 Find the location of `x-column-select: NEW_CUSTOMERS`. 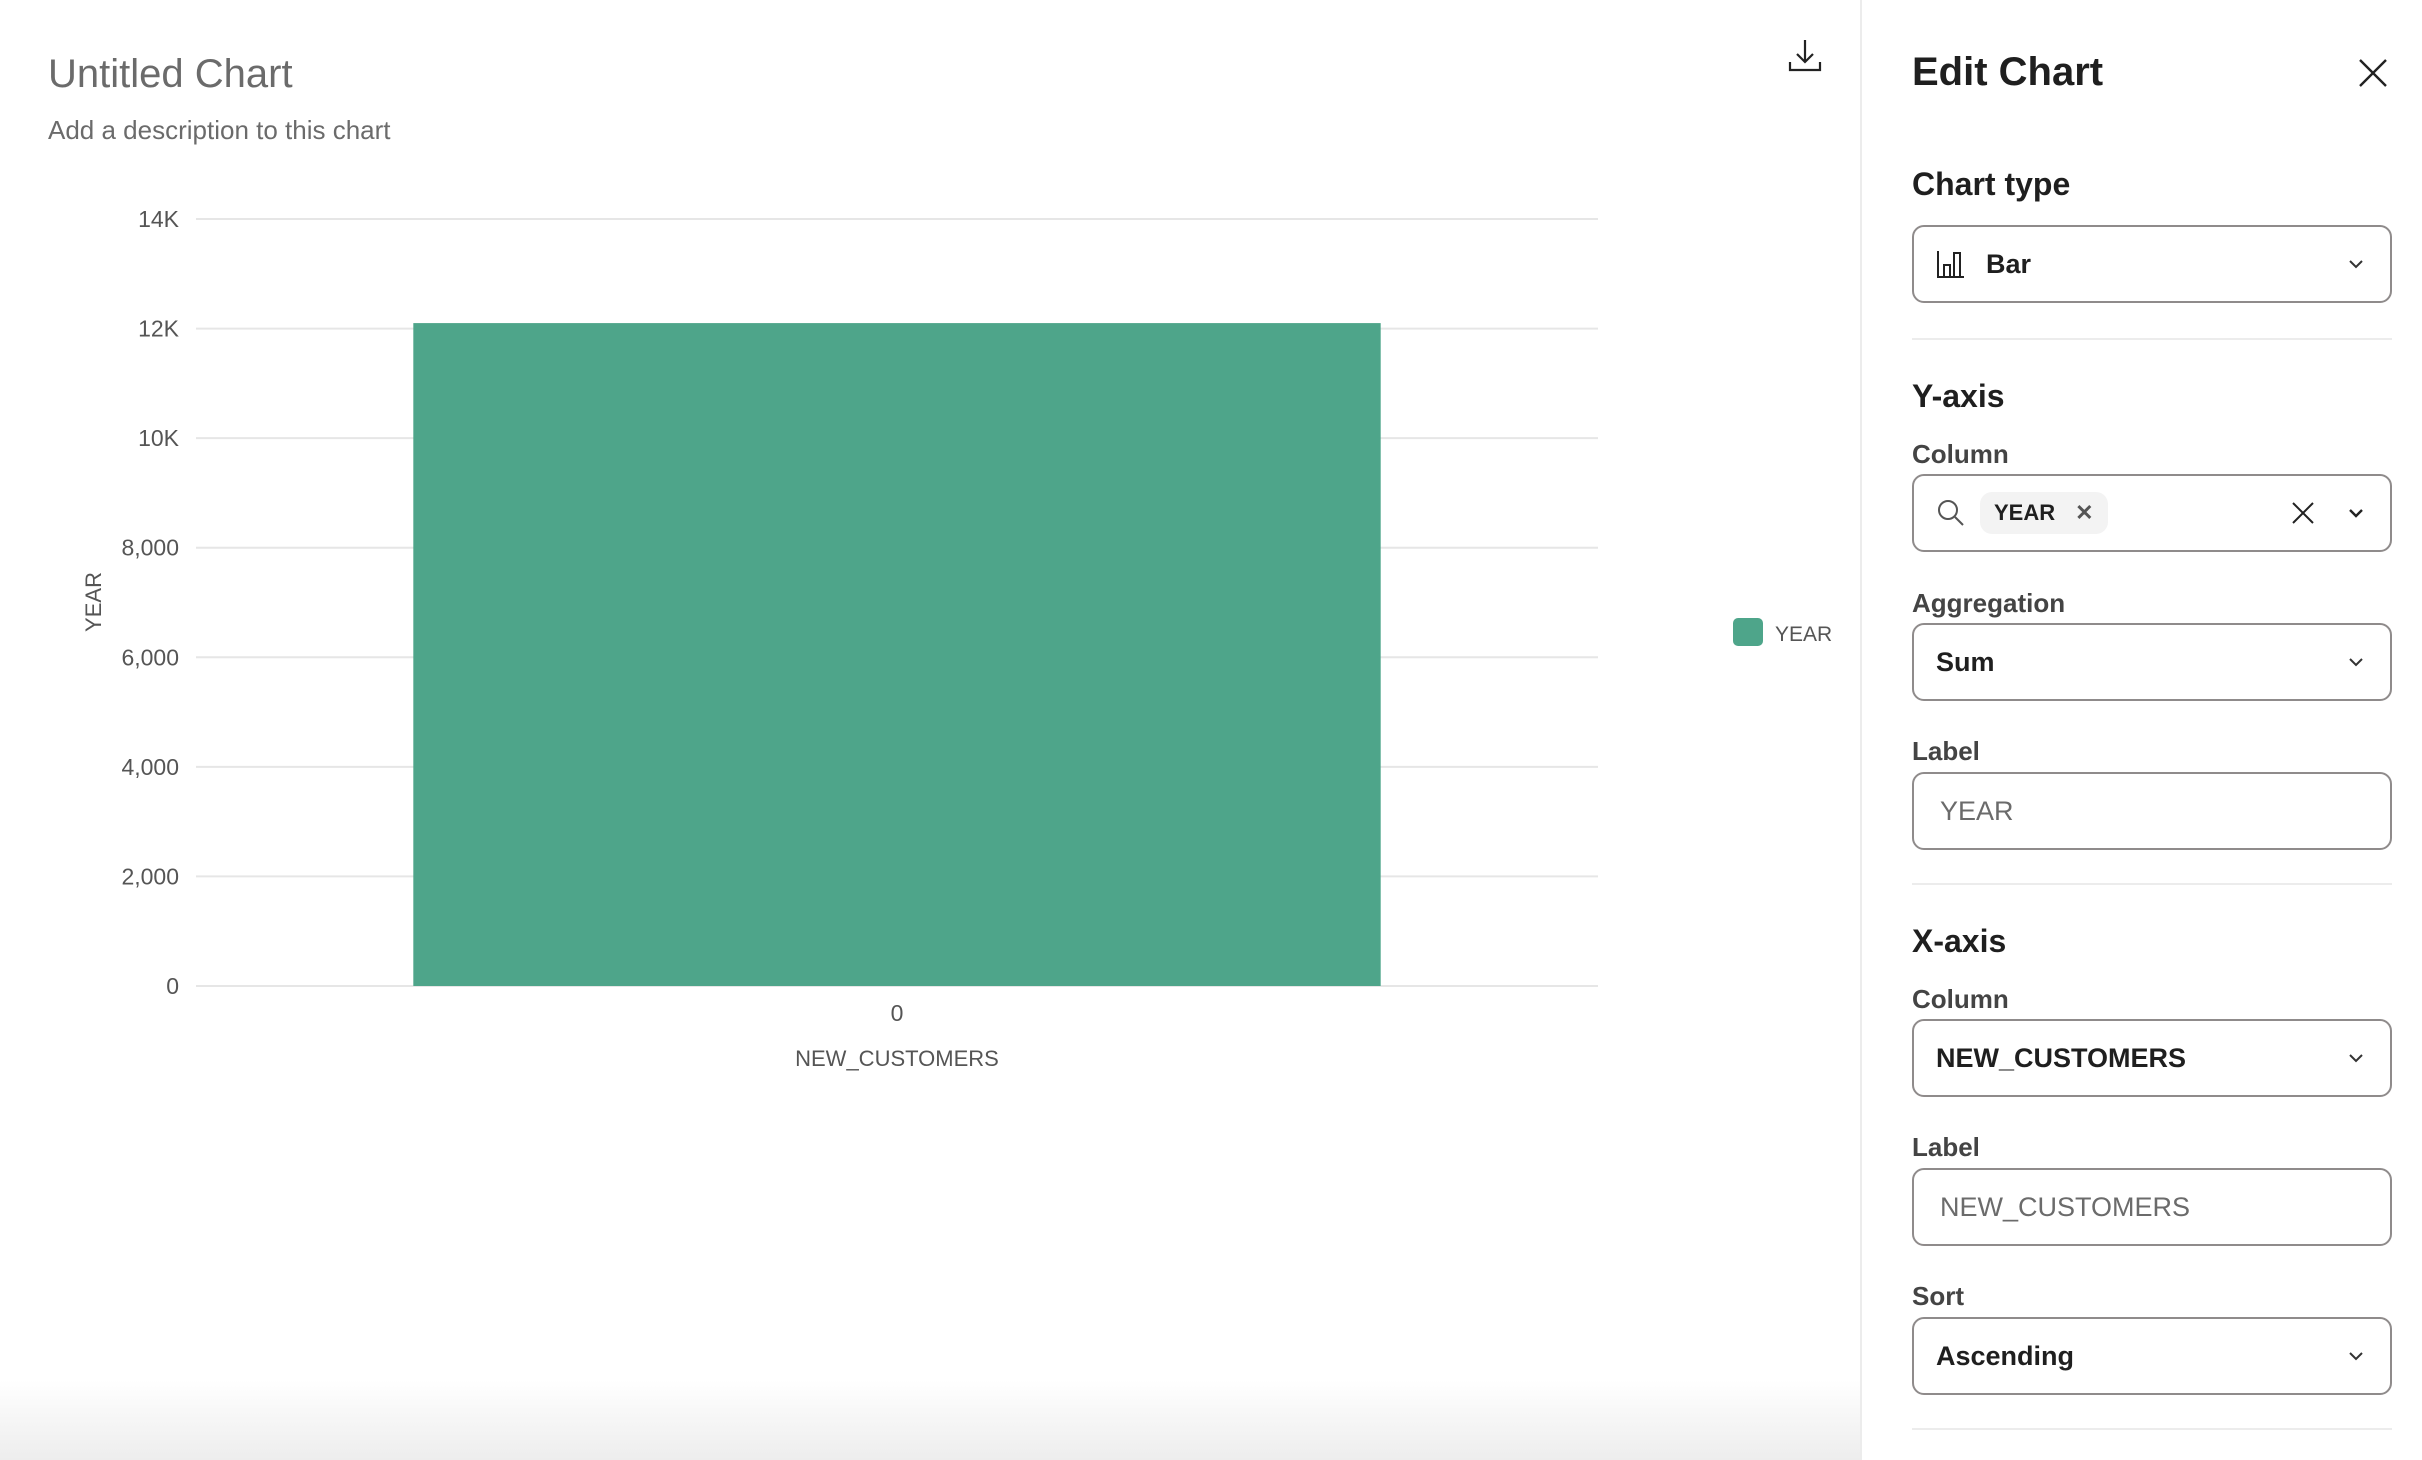

x-column-select: NEW_CUSTOMERS is located at coordinates (2152, 1058).